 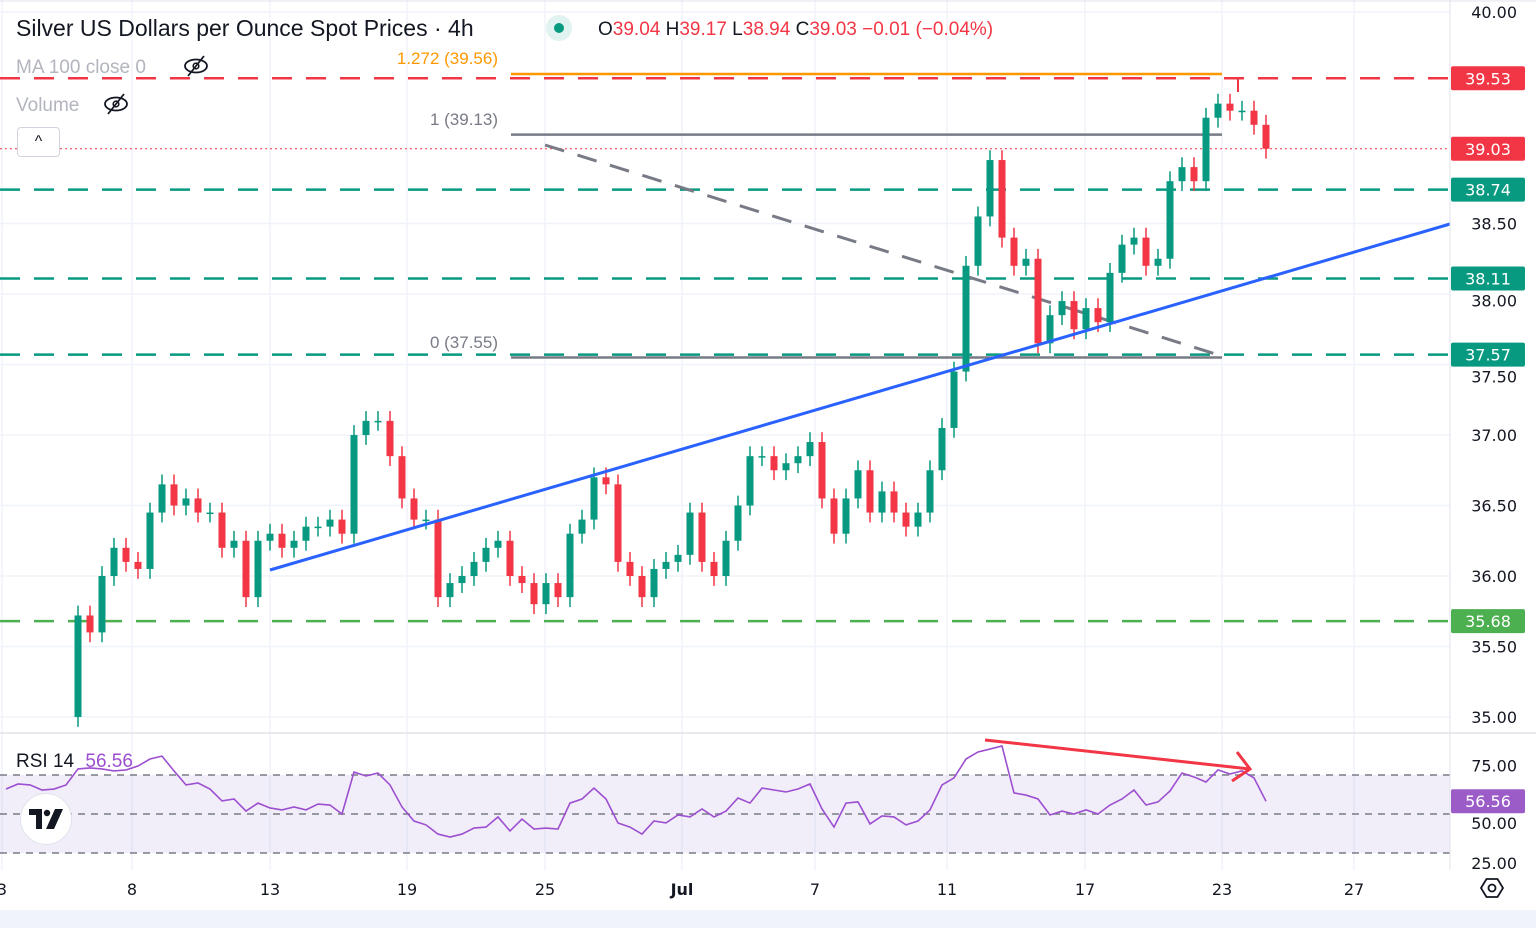 What do you see at coordinates (464, 342) in the screenshot?
I see `fib-0-label: 0 (37.55)` at bounding box center [464, 342].